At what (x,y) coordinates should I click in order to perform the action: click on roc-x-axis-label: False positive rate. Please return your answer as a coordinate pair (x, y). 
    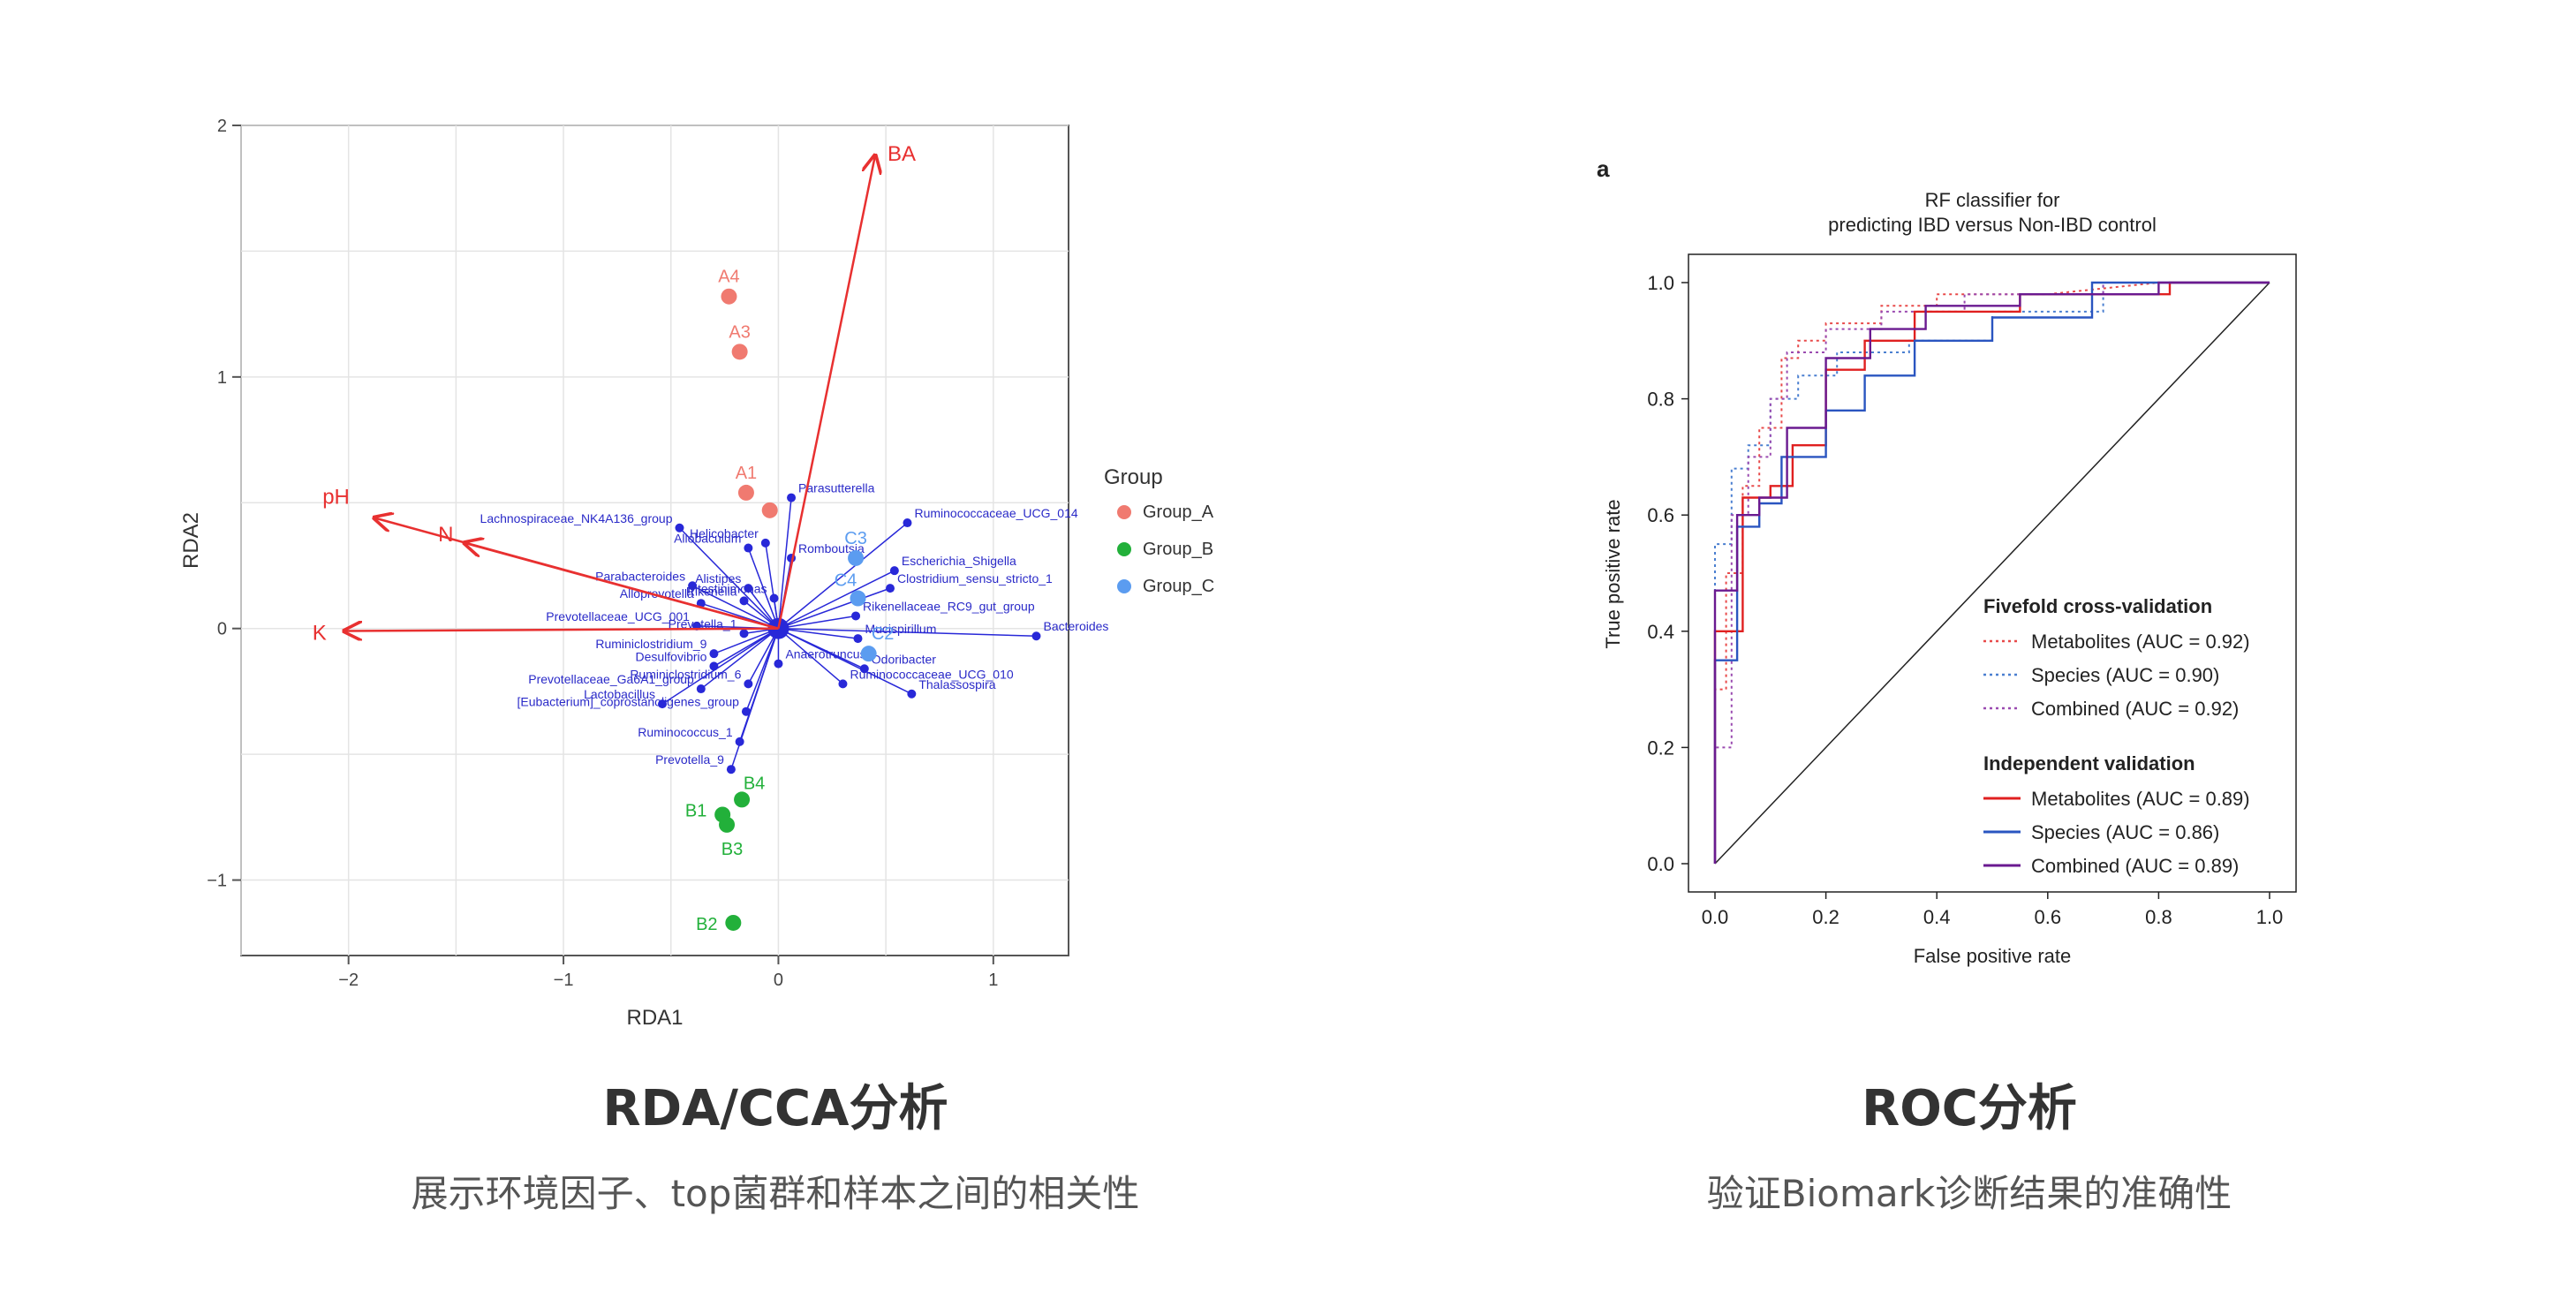
    Looking at the image, I should click on (1993, 956).